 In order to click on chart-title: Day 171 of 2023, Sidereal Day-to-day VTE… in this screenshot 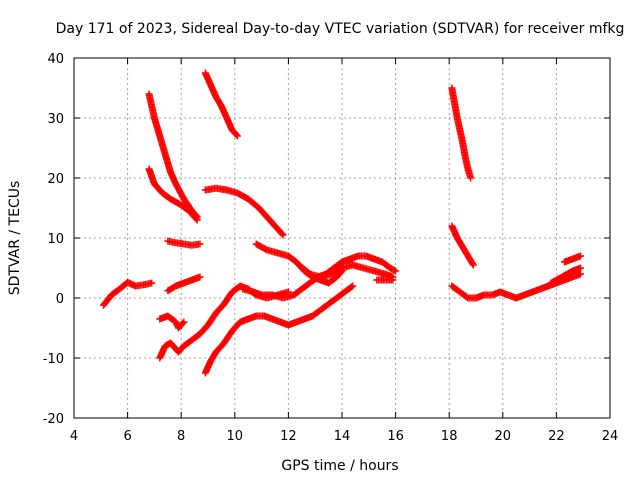, I will do `click(340, 29)`.